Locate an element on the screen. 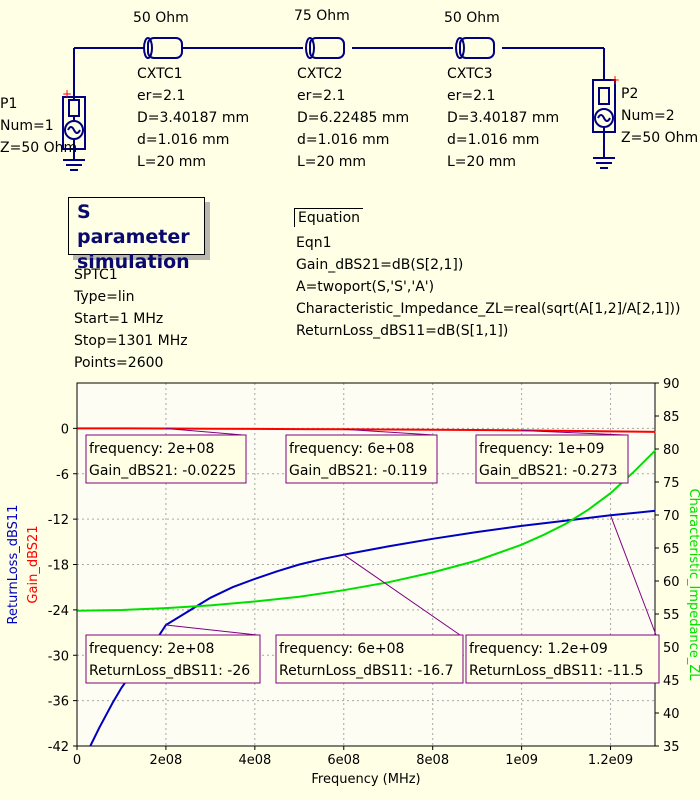 This screenshot has width=700, height=800. sim-type: Type=lin is located at coordinates (104, 297).